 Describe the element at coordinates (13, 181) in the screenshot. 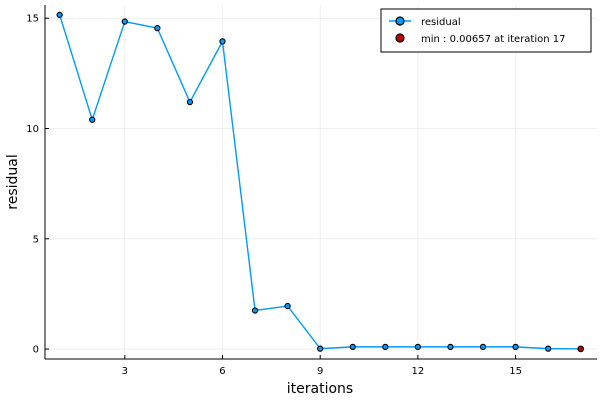

I see `y-axis-title: residual` at that location.